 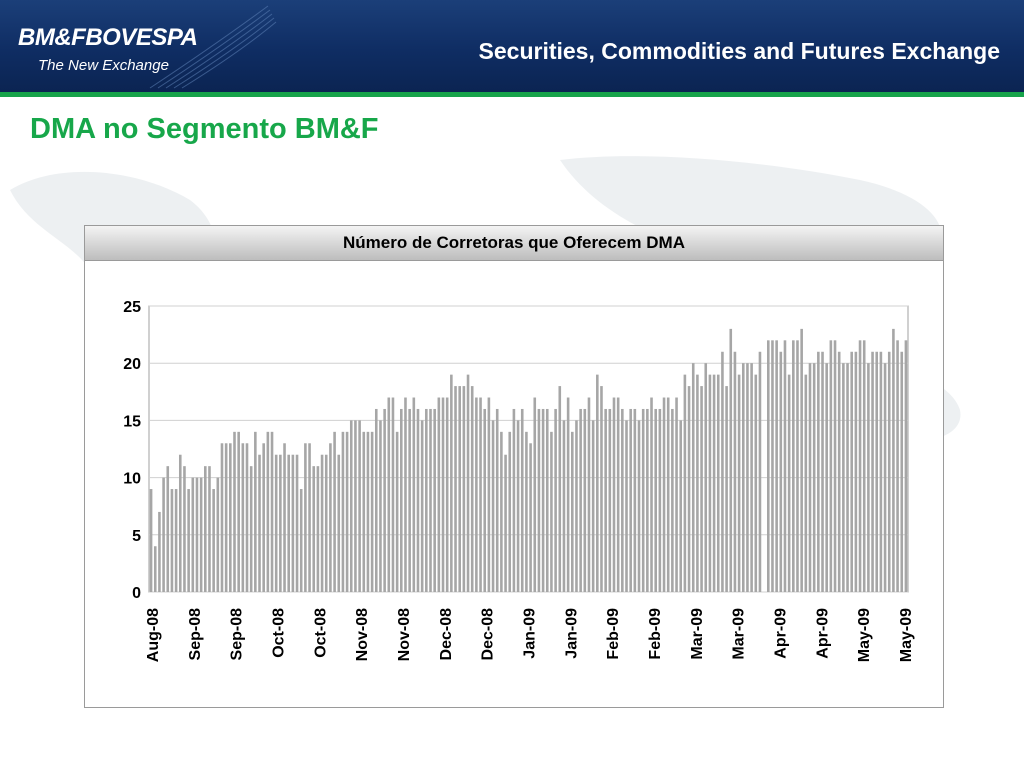 I want to click on page-title: DMA no Segmento BM&F, so click(x=204, y=129).